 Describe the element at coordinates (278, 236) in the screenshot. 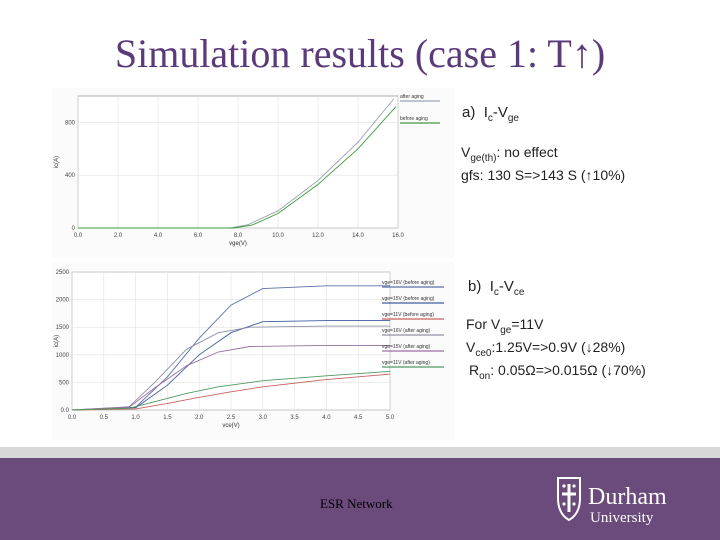

I see `chart-a-x-tick-label: 10.0` at that location.